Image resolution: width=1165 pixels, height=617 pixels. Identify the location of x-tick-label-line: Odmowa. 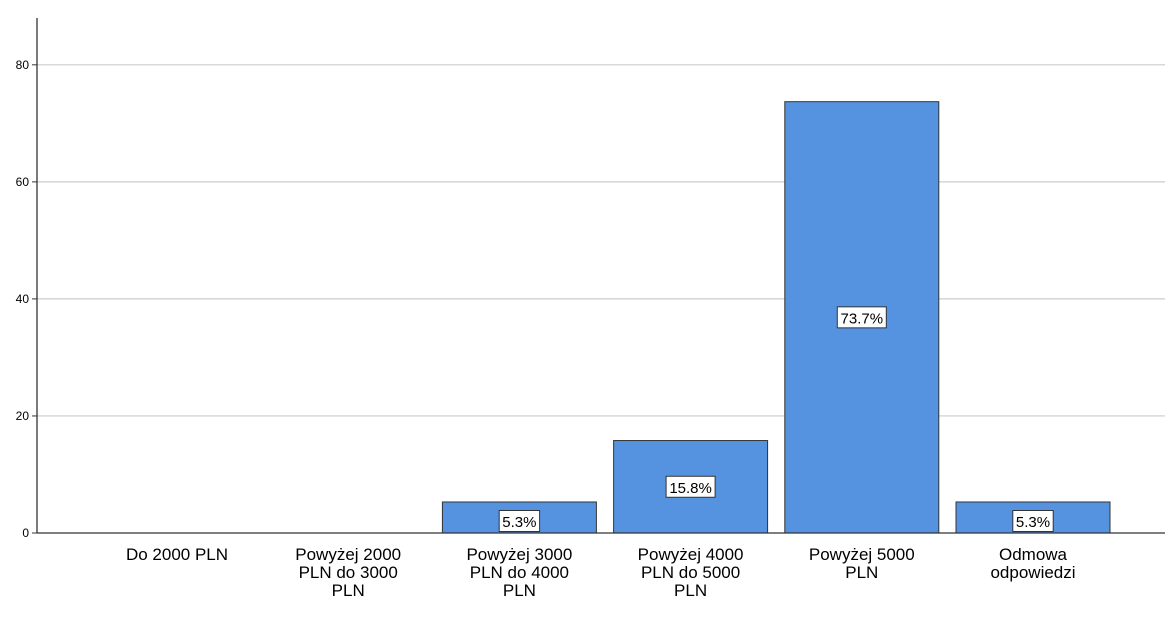
(1033, 554).